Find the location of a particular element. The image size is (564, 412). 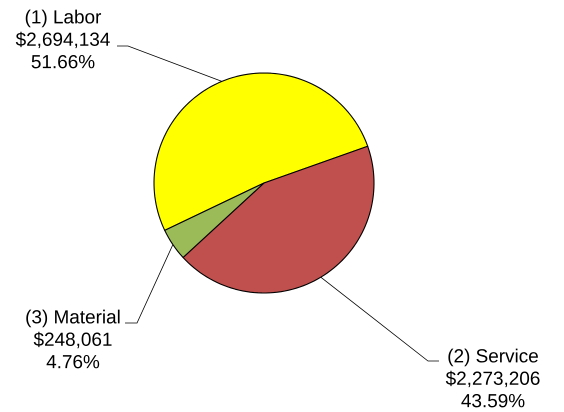

slice-label: (1) Labor is located at coordinates (64, 19).